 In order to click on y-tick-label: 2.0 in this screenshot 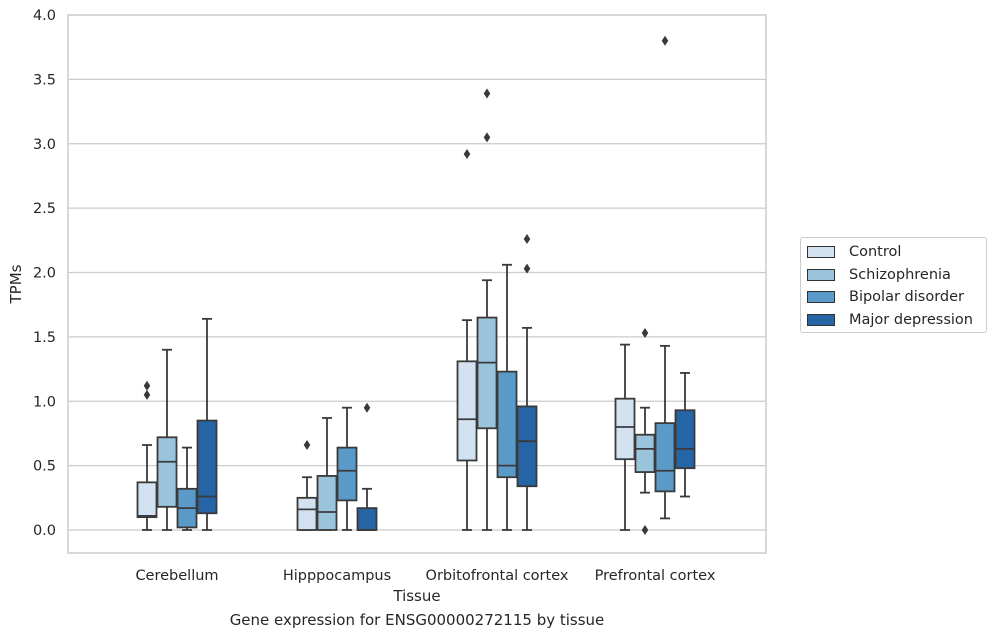, I will do `click(44, 274)`.